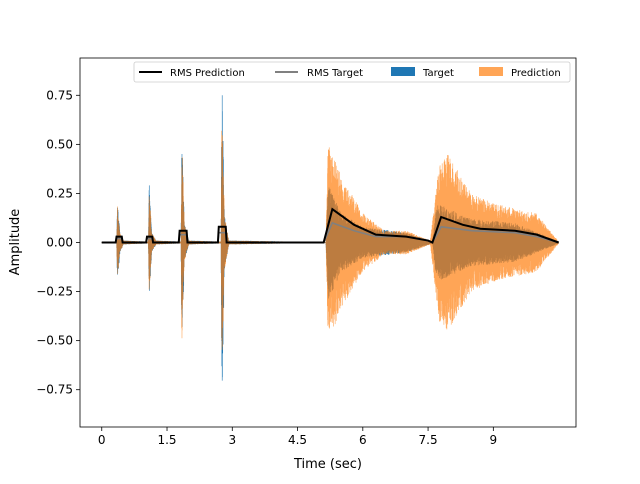  Describe the element at coordinates (54, 390) in the screenshot. I see `y-tick-label: −0.75` at that location.